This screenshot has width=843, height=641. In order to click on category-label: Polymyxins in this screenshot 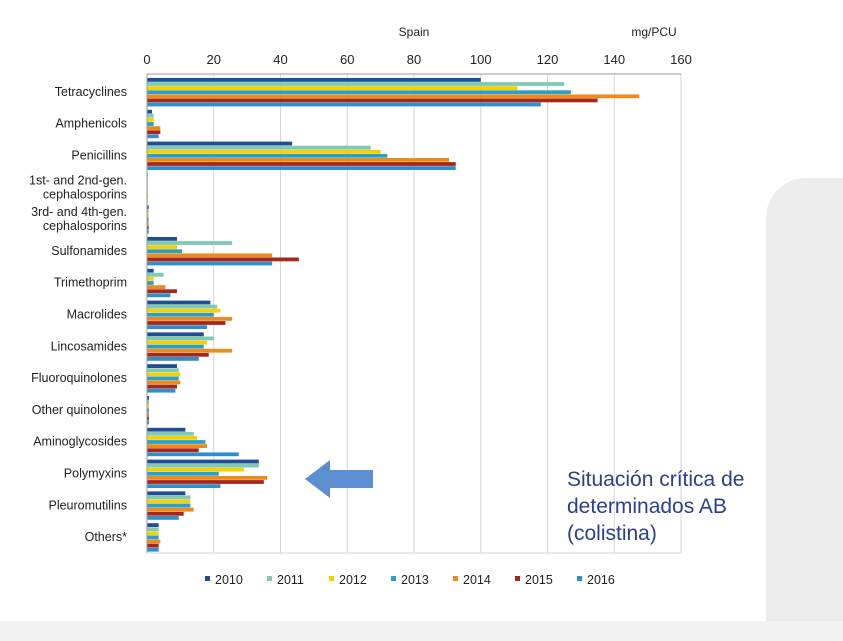, I will do `click(95, 474)`.